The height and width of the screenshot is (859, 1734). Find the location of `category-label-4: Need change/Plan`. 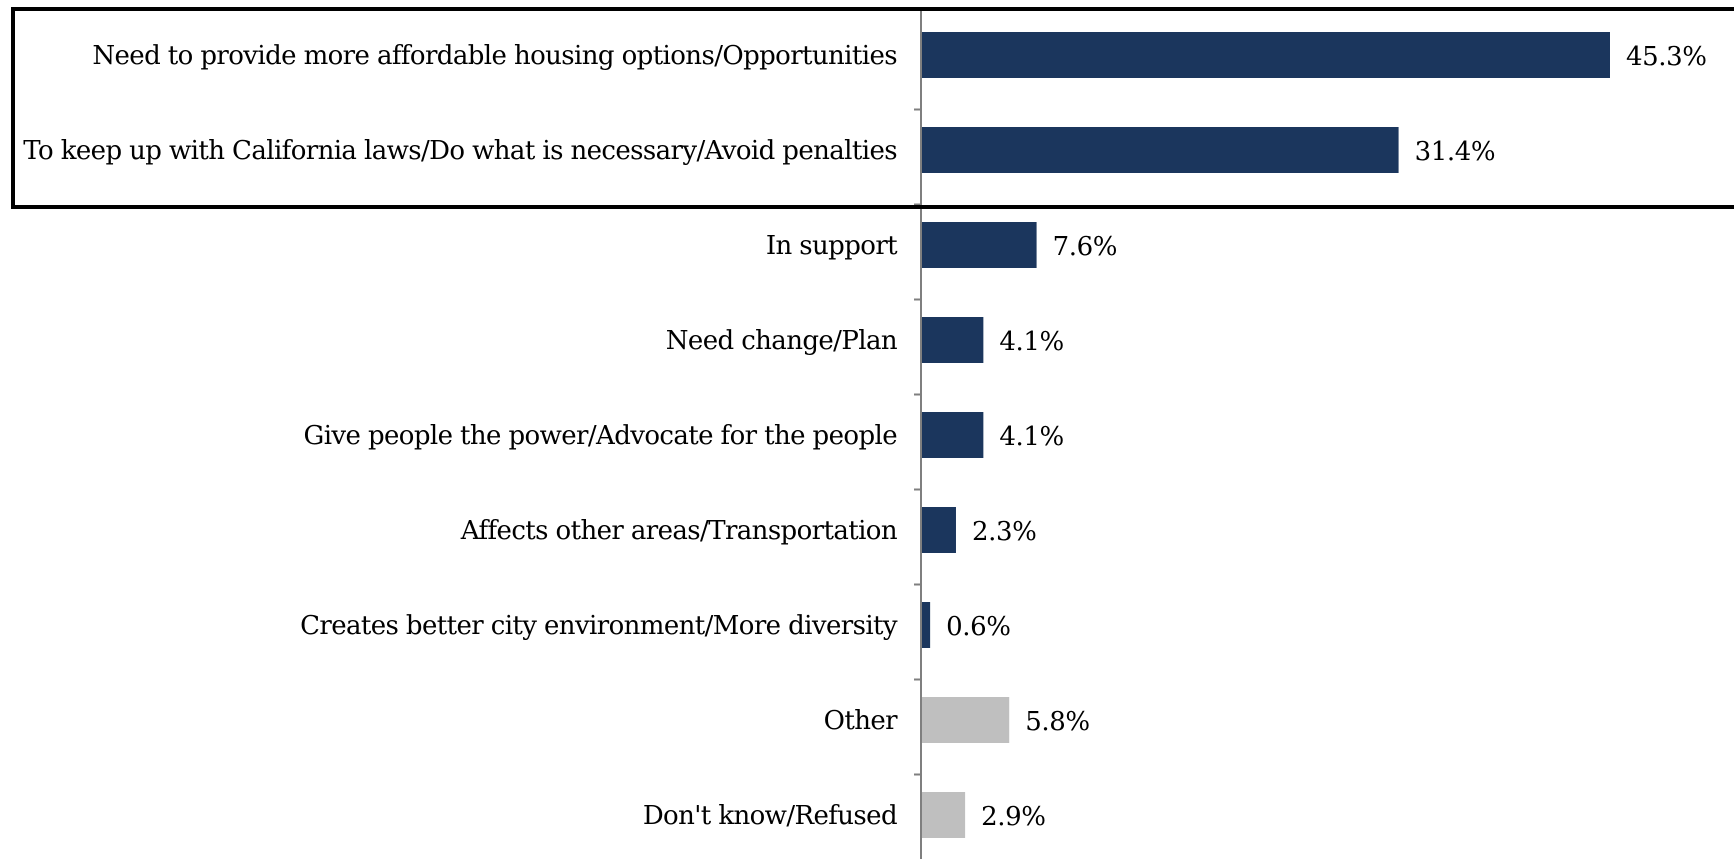

category-label-4: Need change/Plan is located at coordinates (782, 341).